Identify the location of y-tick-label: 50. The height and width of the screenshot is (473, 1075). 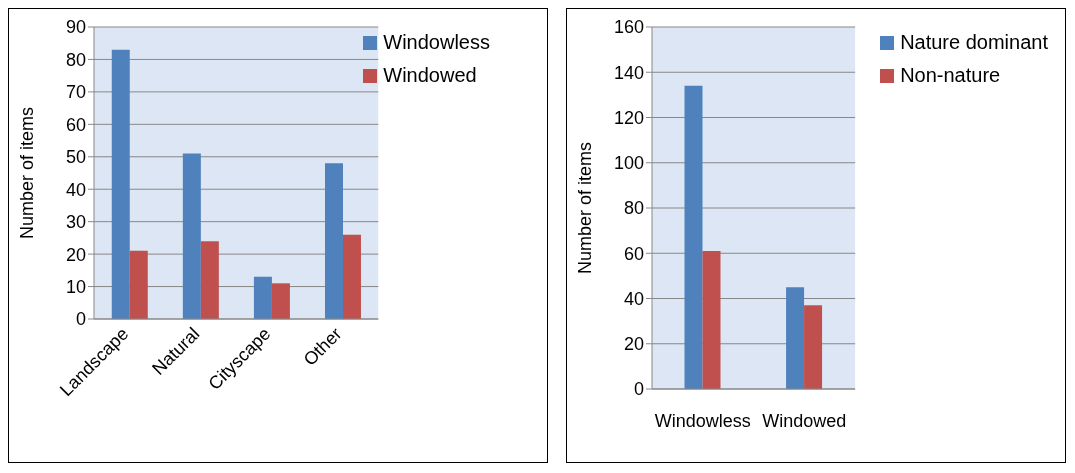
(75, 157).